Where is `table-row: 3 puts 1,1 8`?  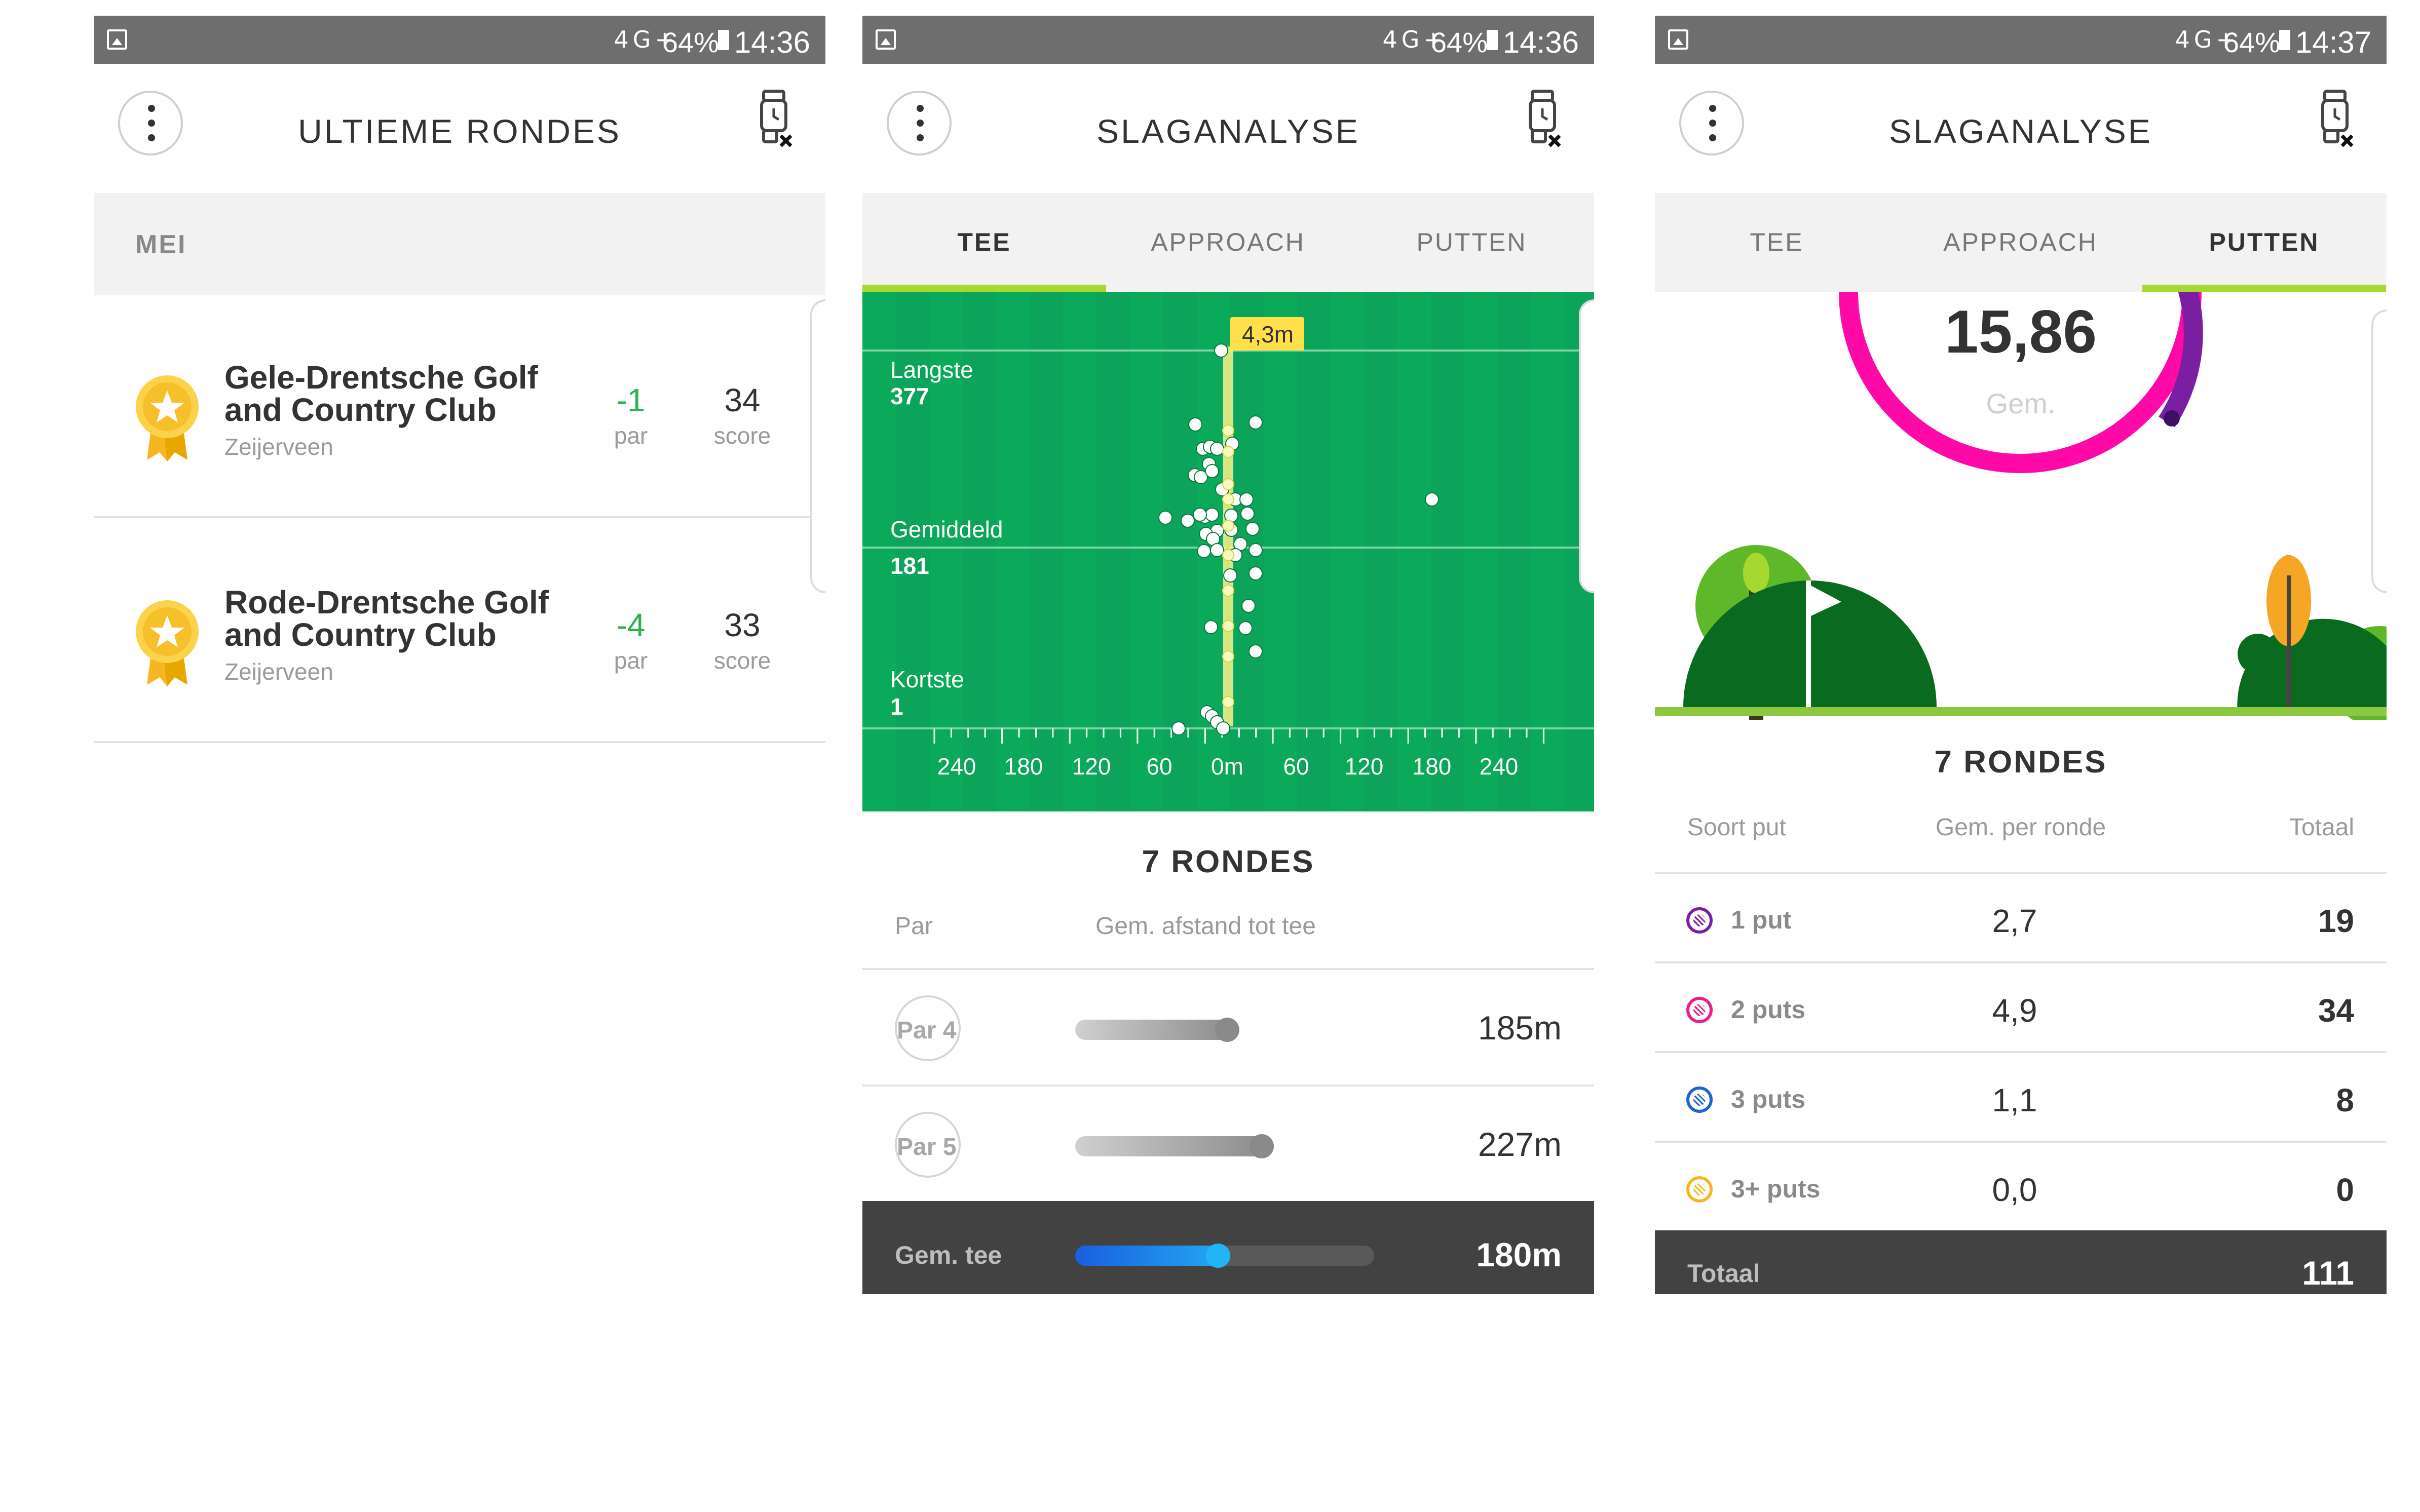
table-row: 3 puts 1,1 8 is located at coordinates (2021, 1095).